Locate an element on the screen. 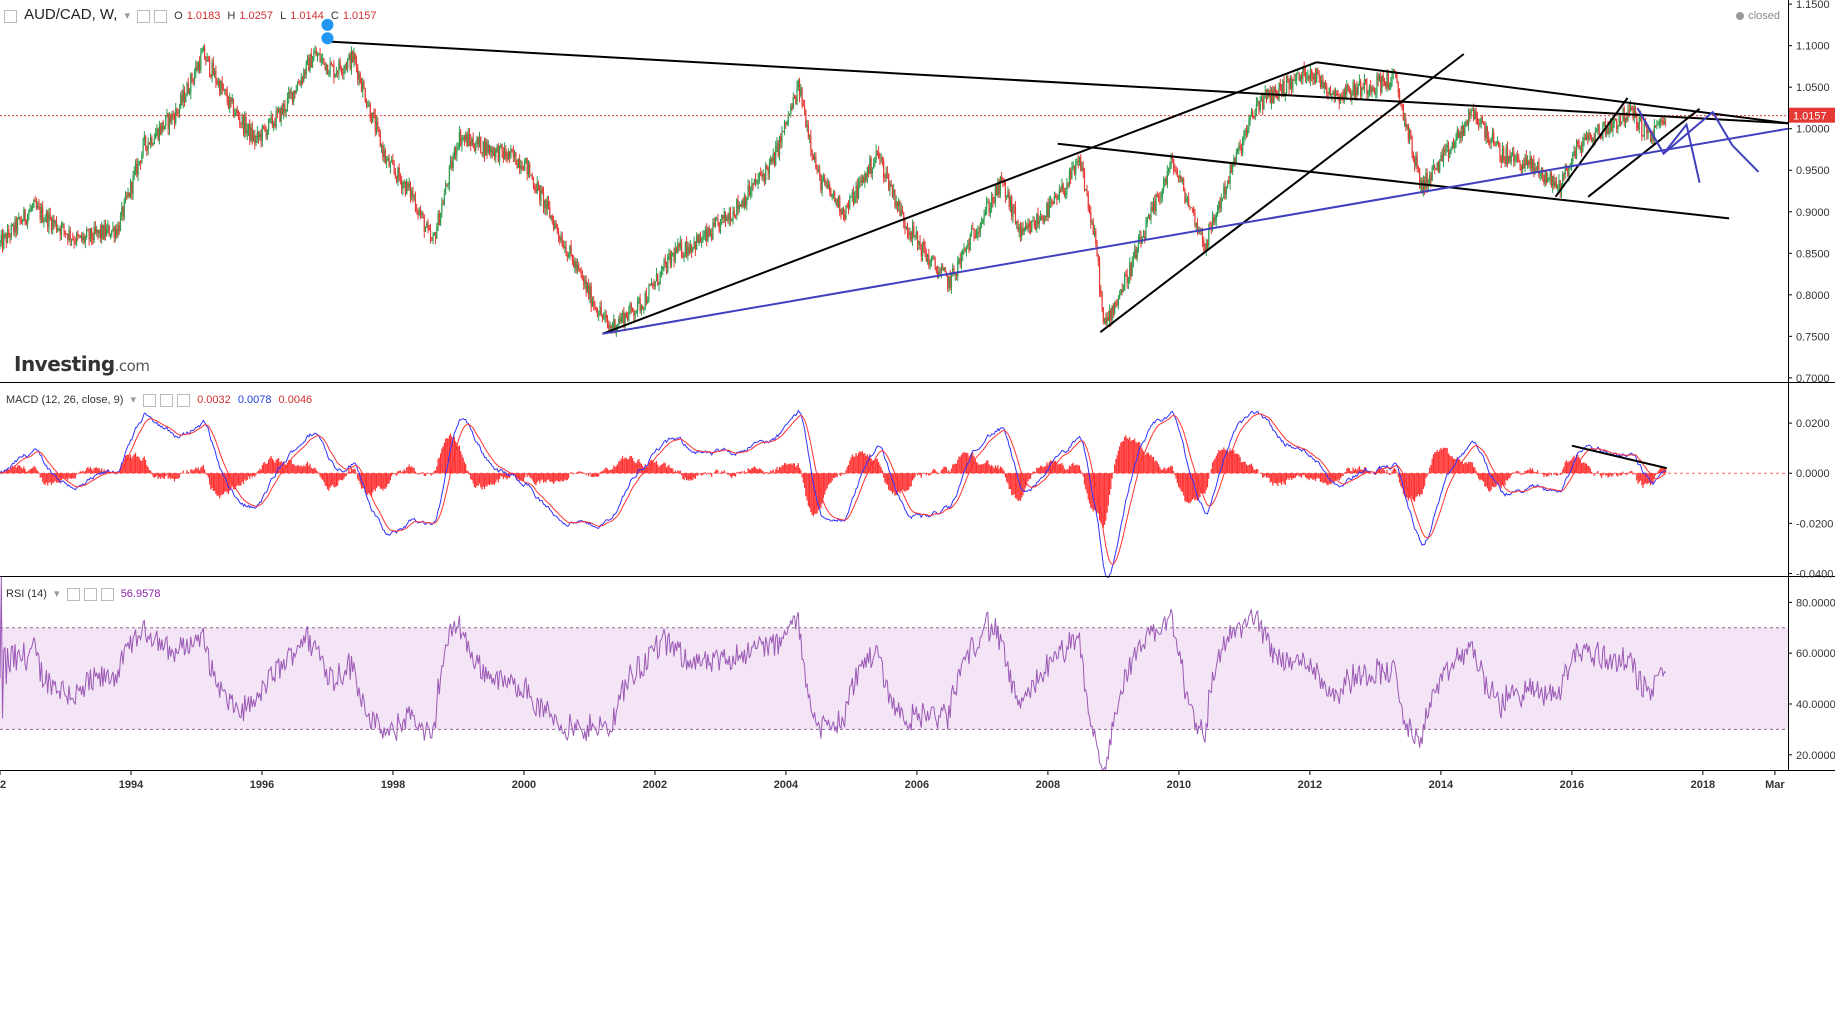 The height and width of the screenshot is (1017, 1835). collapse-icon is located at coordinates (10, 16).